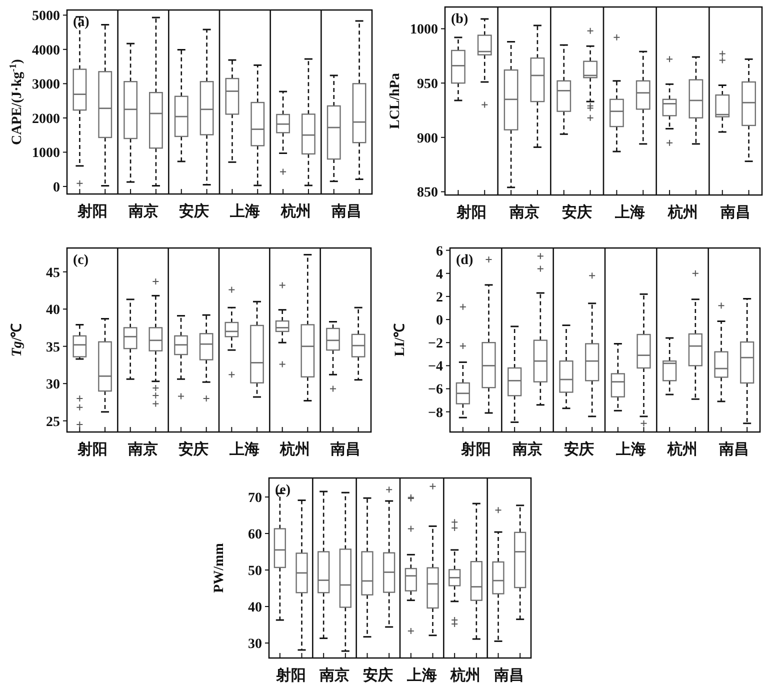 Image resolution: width=776 pixels, height=693 pixels. What do you see at coordinates (427, 138) in the screenshot?
I see `y-tick-label: 900` at bounding box center [427, 138].